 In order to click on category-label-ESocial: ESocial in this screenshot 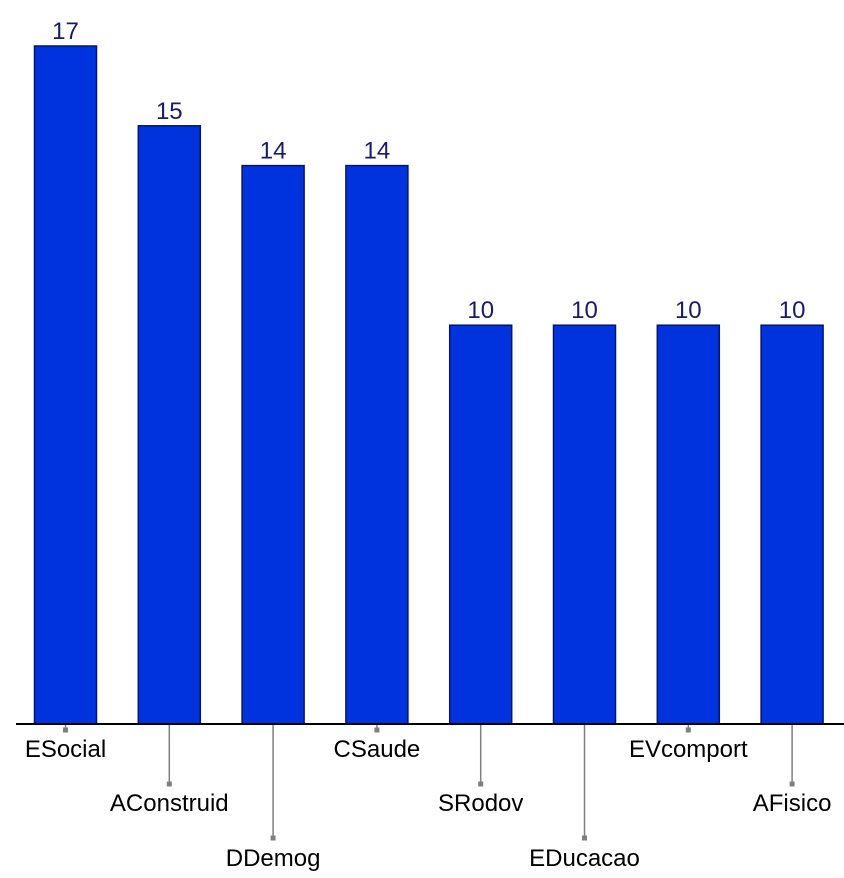, I will do `click(65, 749)`.